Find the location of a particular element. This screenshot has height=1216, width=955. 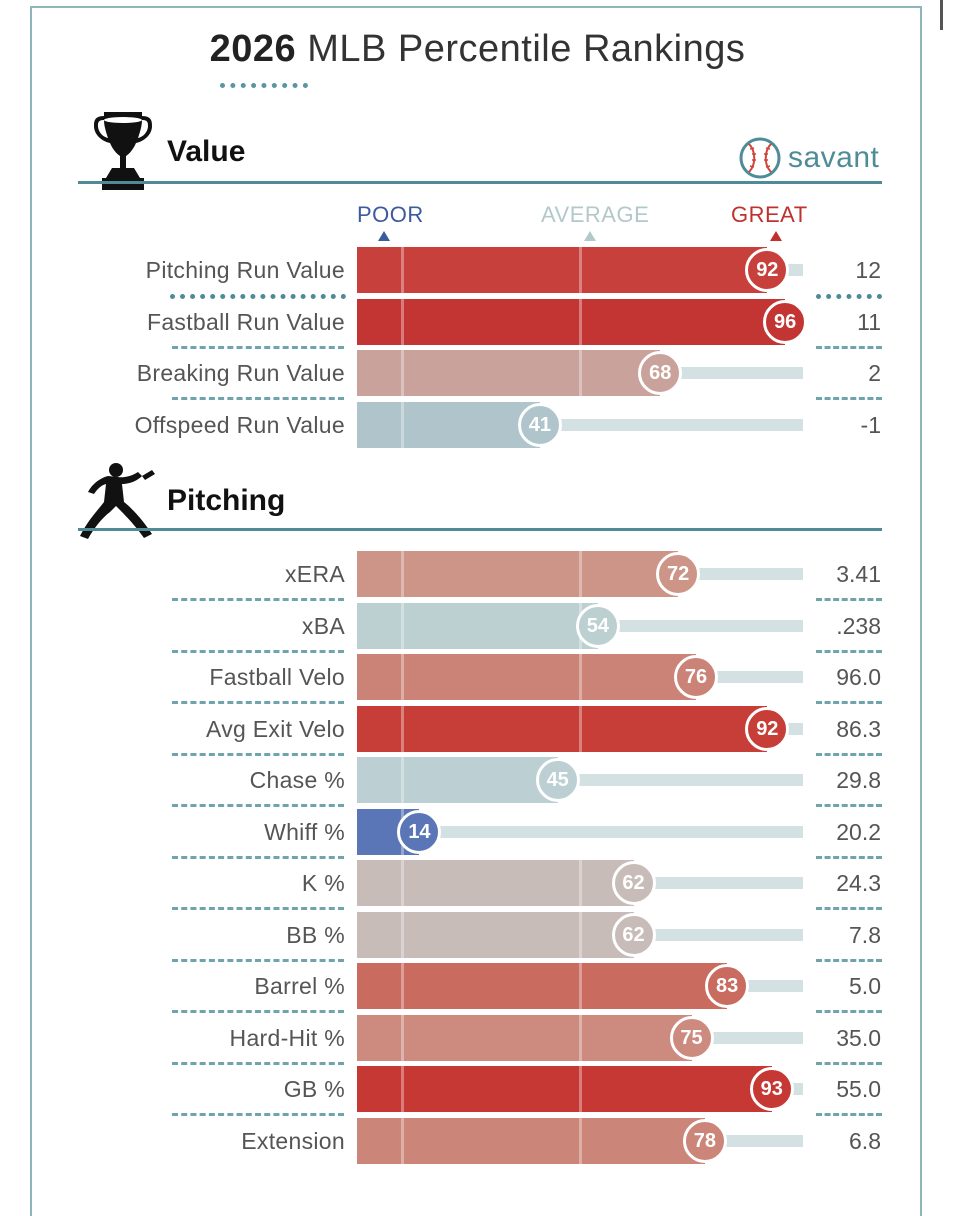

percentile-bubble: 83 is located at coordinates (727, 986).